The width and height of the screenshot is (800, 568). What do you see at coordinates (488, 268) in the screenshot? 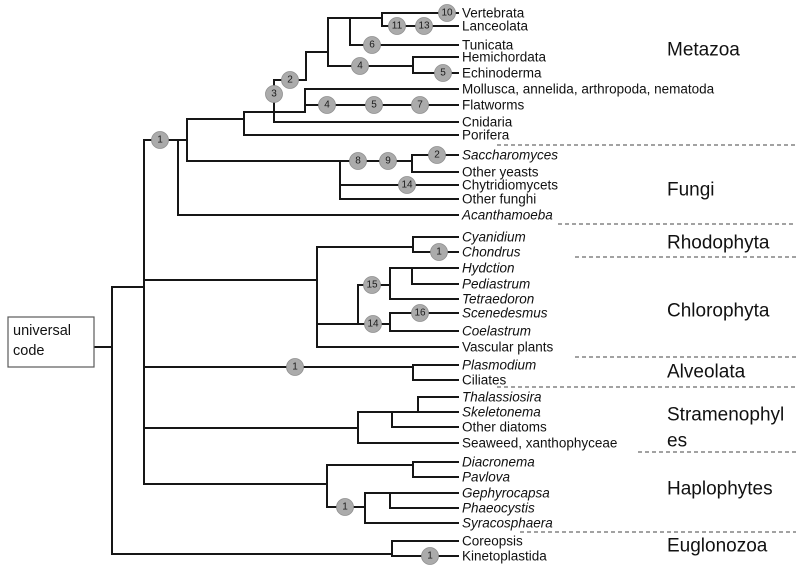
I see `taxon-label: Hydction` at bounding box center [488, 268].